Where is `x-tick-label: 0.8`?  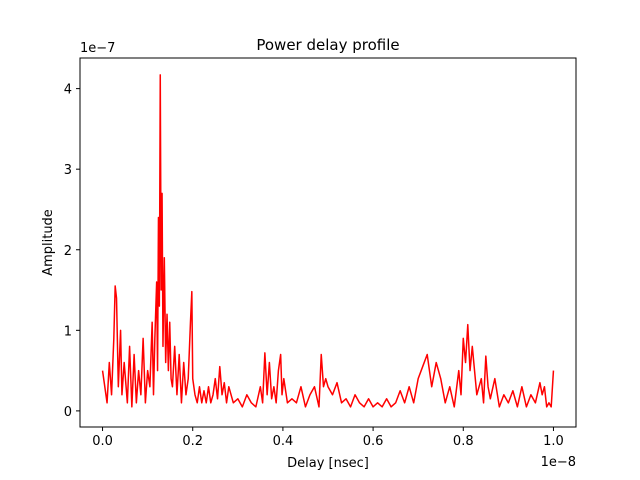
x-tick-label: 0.8 is located at coordinates (463, 441).